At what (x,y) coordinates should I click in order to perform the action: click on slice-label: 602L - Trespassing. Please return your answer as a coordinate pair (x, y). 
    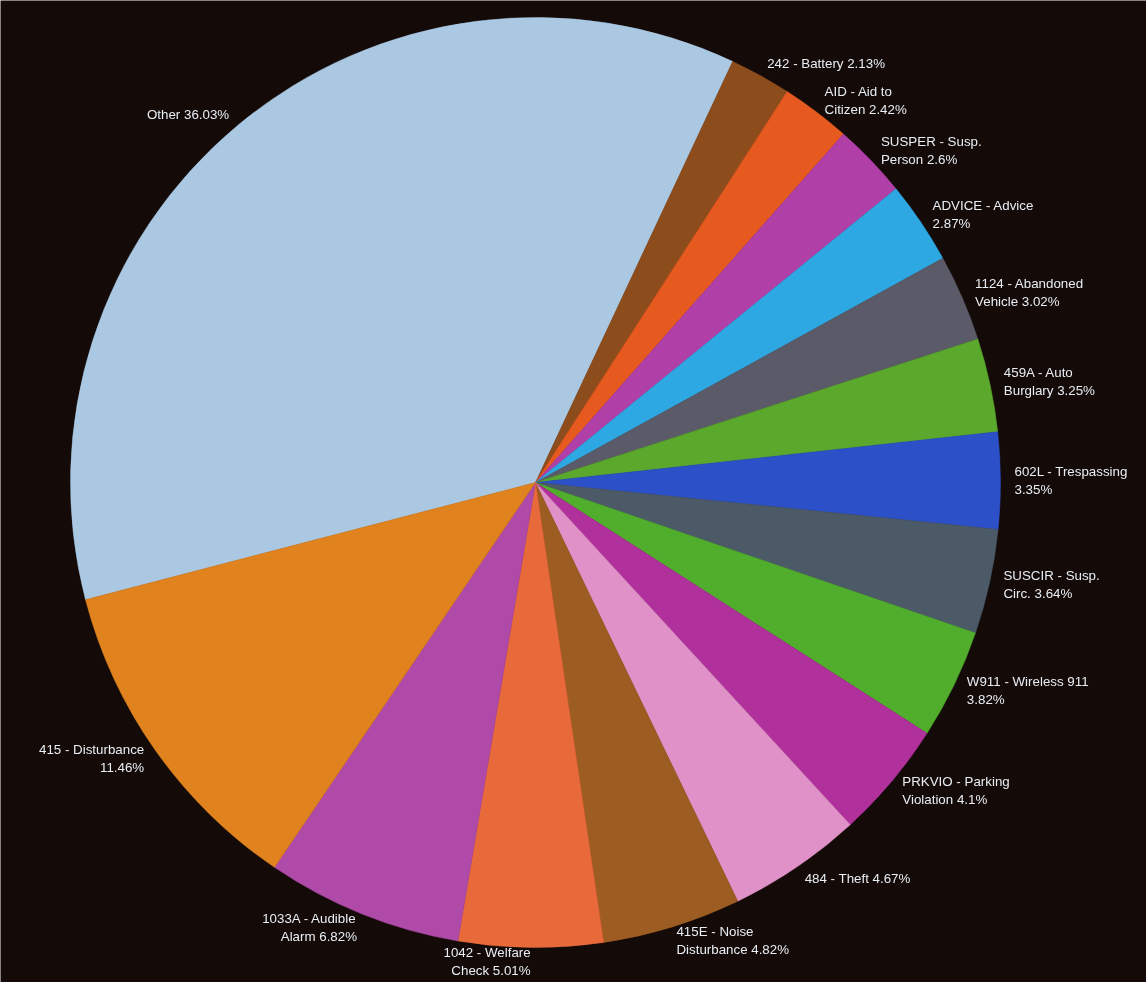
    Looking at the image, I should click on (1071, 472).